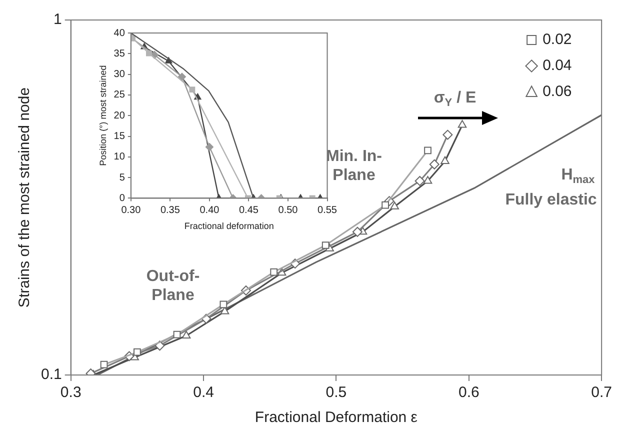 The image size is (623, 439). I want to click on x-tick-label: 0.35, so click(170, 210).